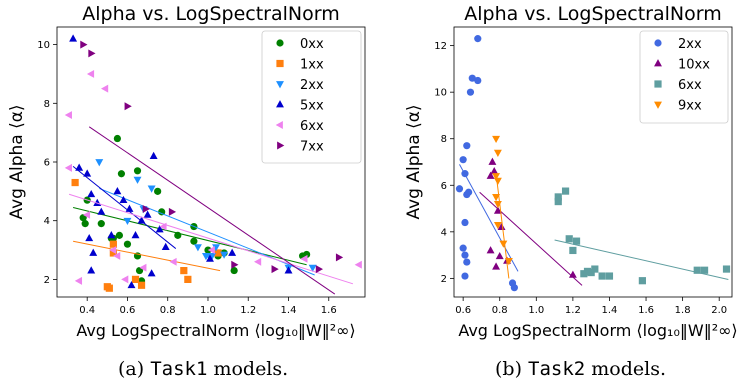  I want to click on x-tick-label: 1.6, so click(646, 310).